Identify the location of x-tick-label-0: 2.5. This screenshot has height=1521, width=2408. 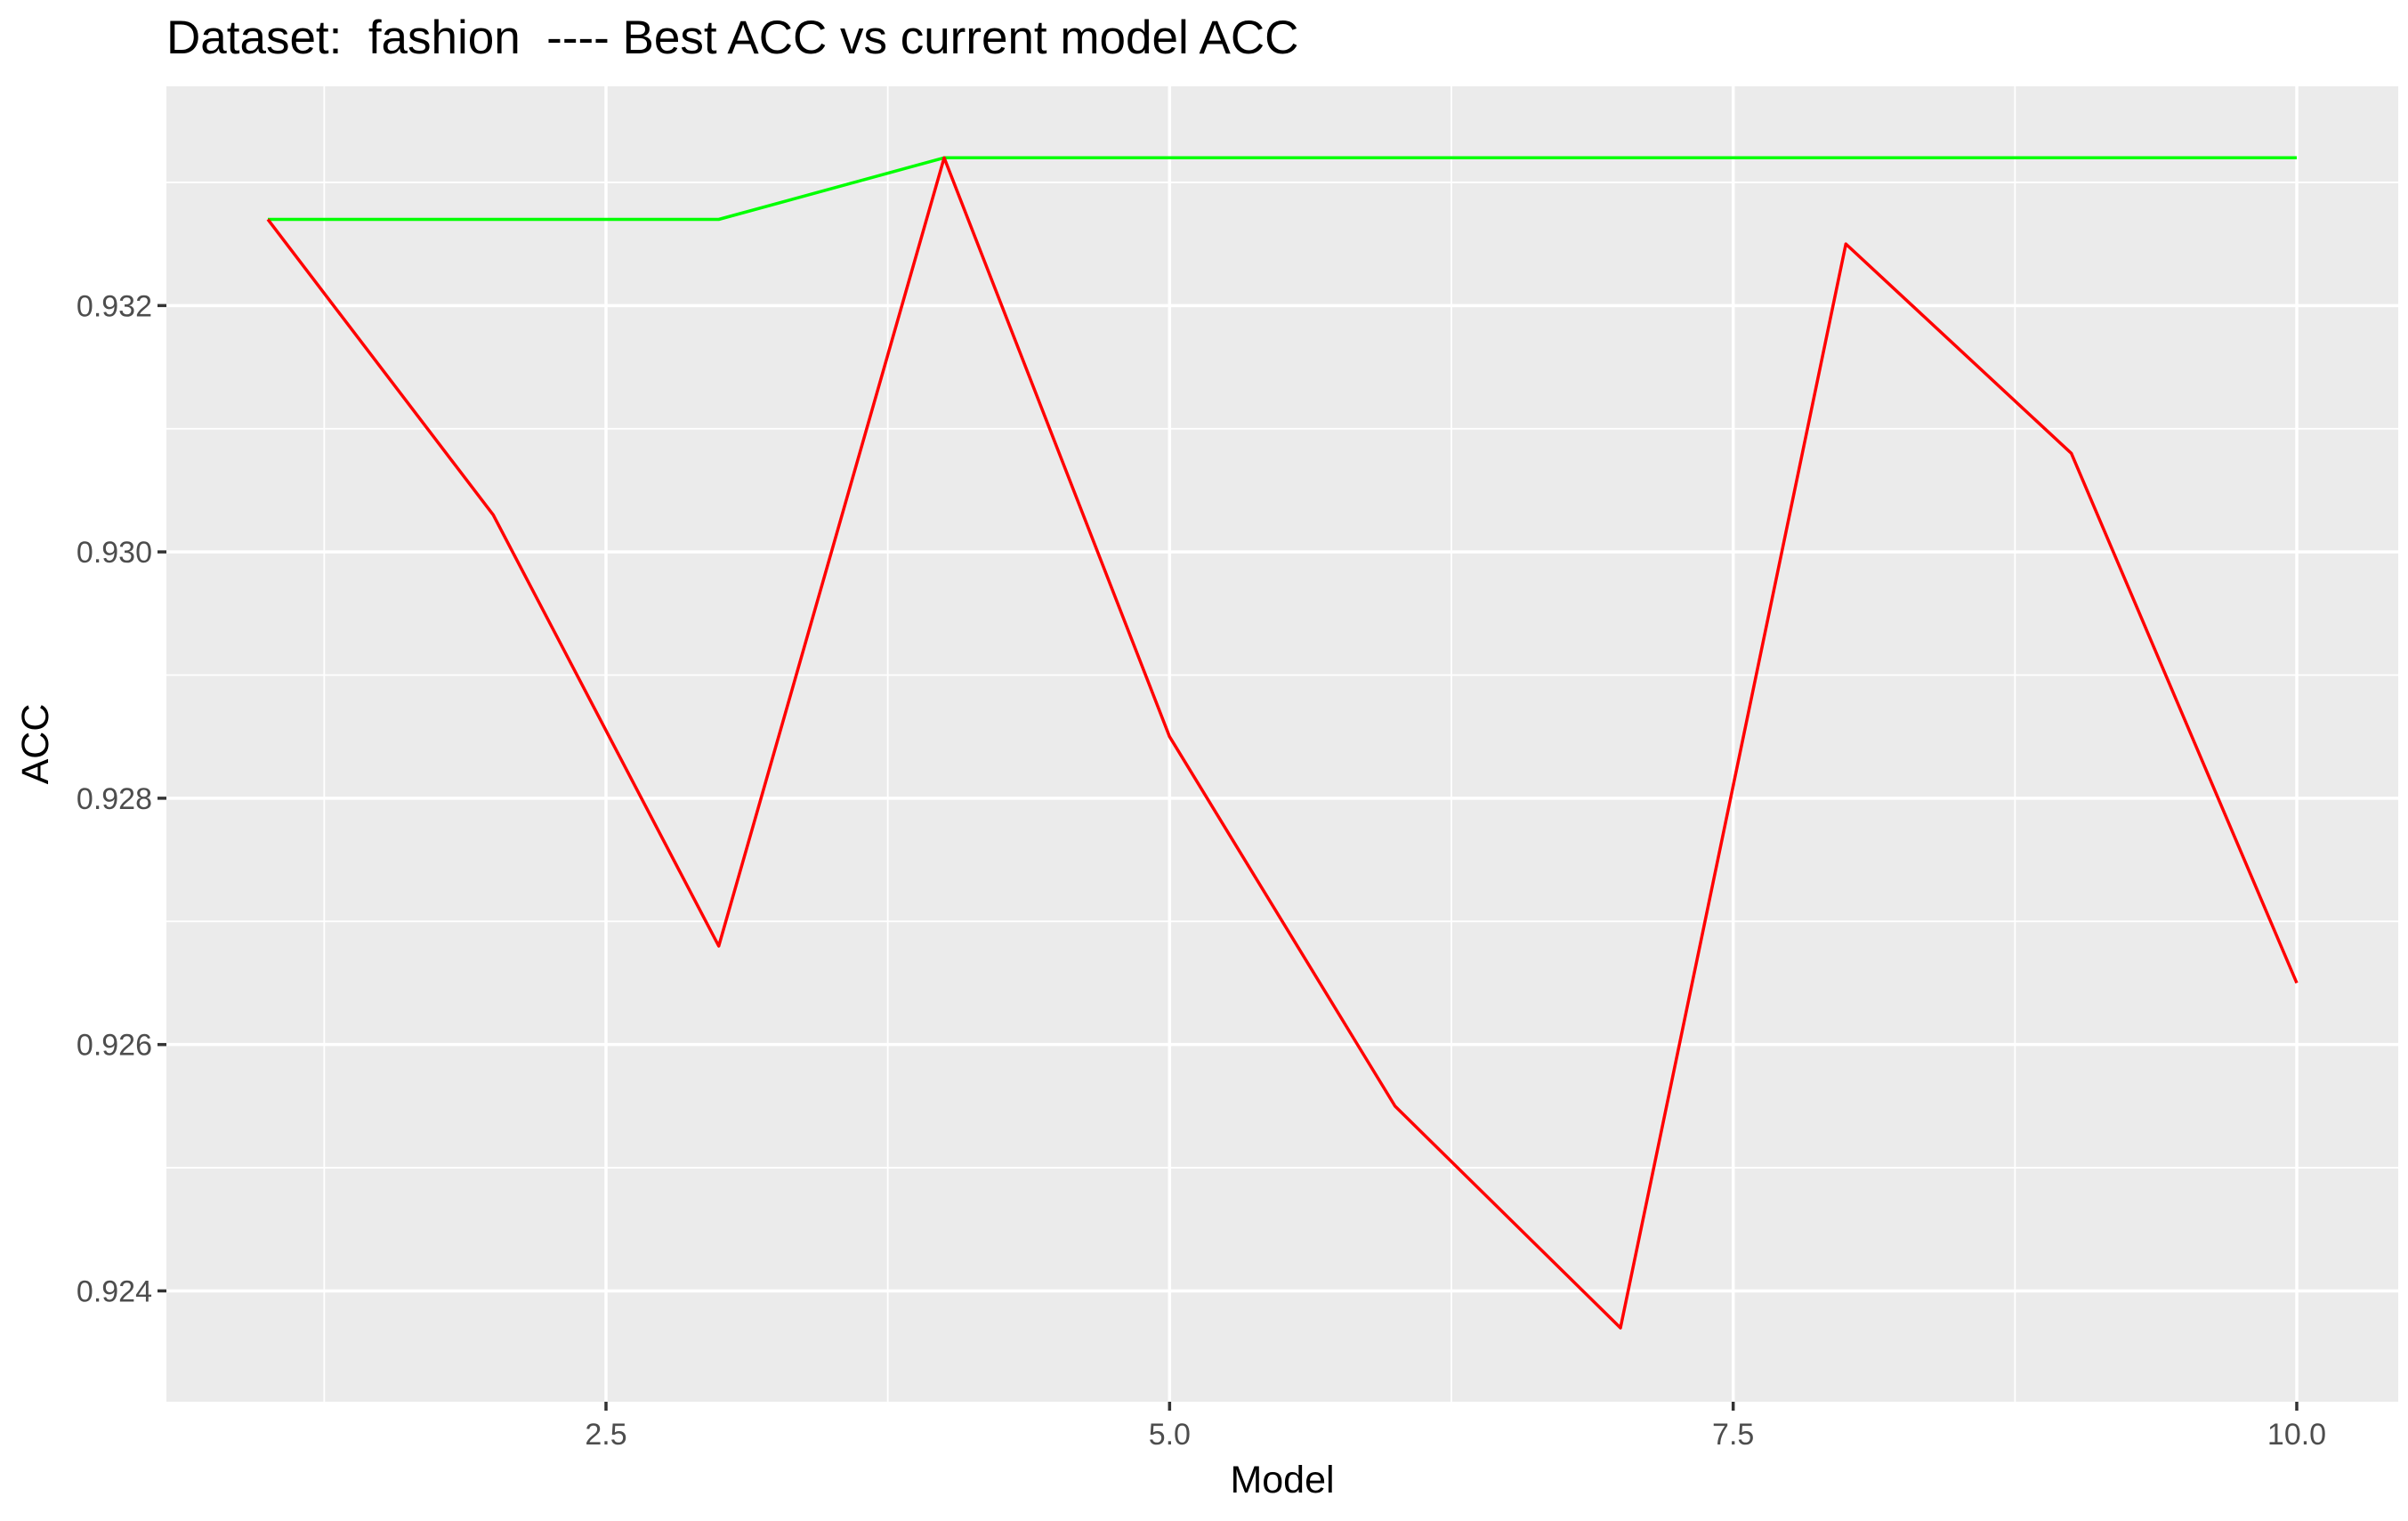
(605, 1435).